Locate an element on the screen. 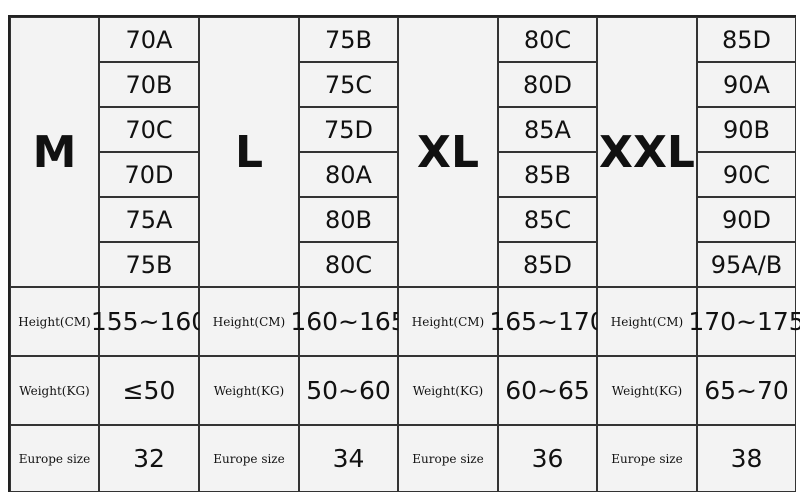 The height and width of the screenshot is (500, 800). cup-size-cell: 70C is located at coordinates (149, 129).